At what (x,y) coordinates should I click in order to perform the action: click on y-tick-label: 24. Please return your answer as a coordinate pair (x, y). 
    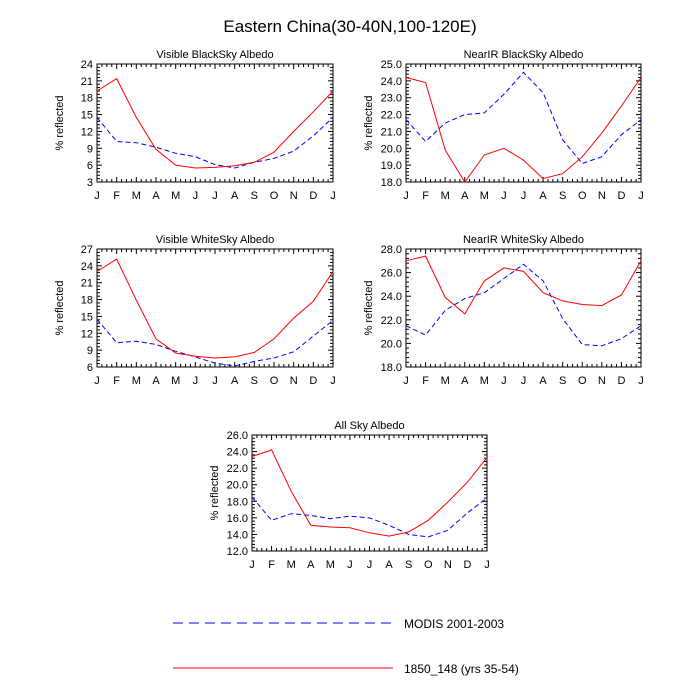
    Looking at the image, I should click on (87, 267).